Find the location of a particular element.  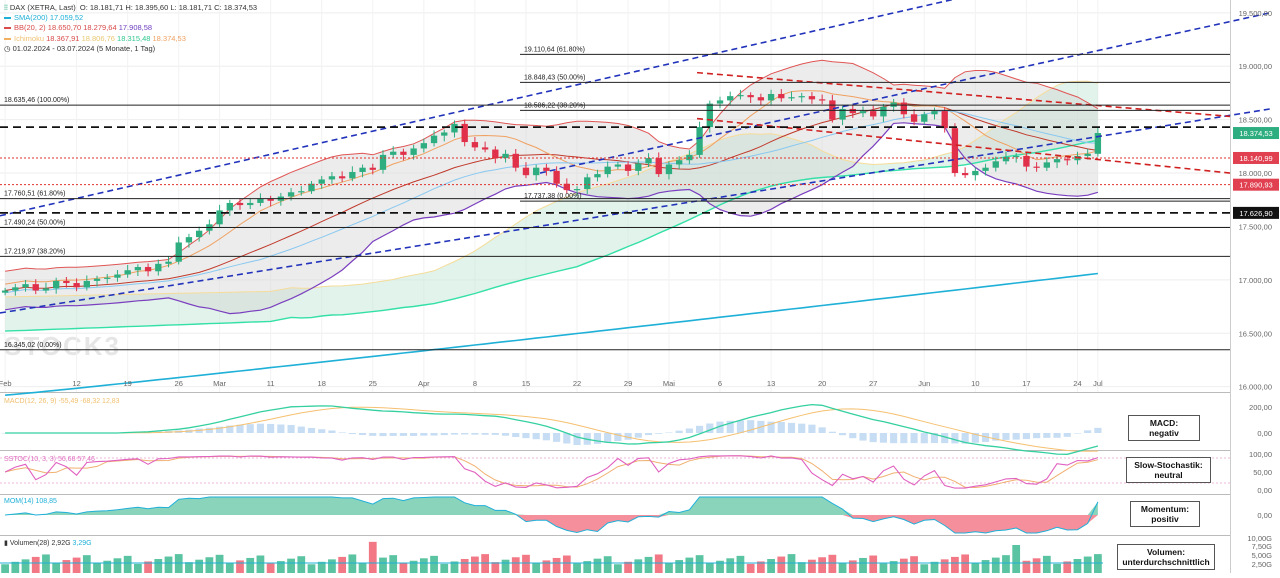

time-axis-label: Jul is located at coordinates (1098, 383).